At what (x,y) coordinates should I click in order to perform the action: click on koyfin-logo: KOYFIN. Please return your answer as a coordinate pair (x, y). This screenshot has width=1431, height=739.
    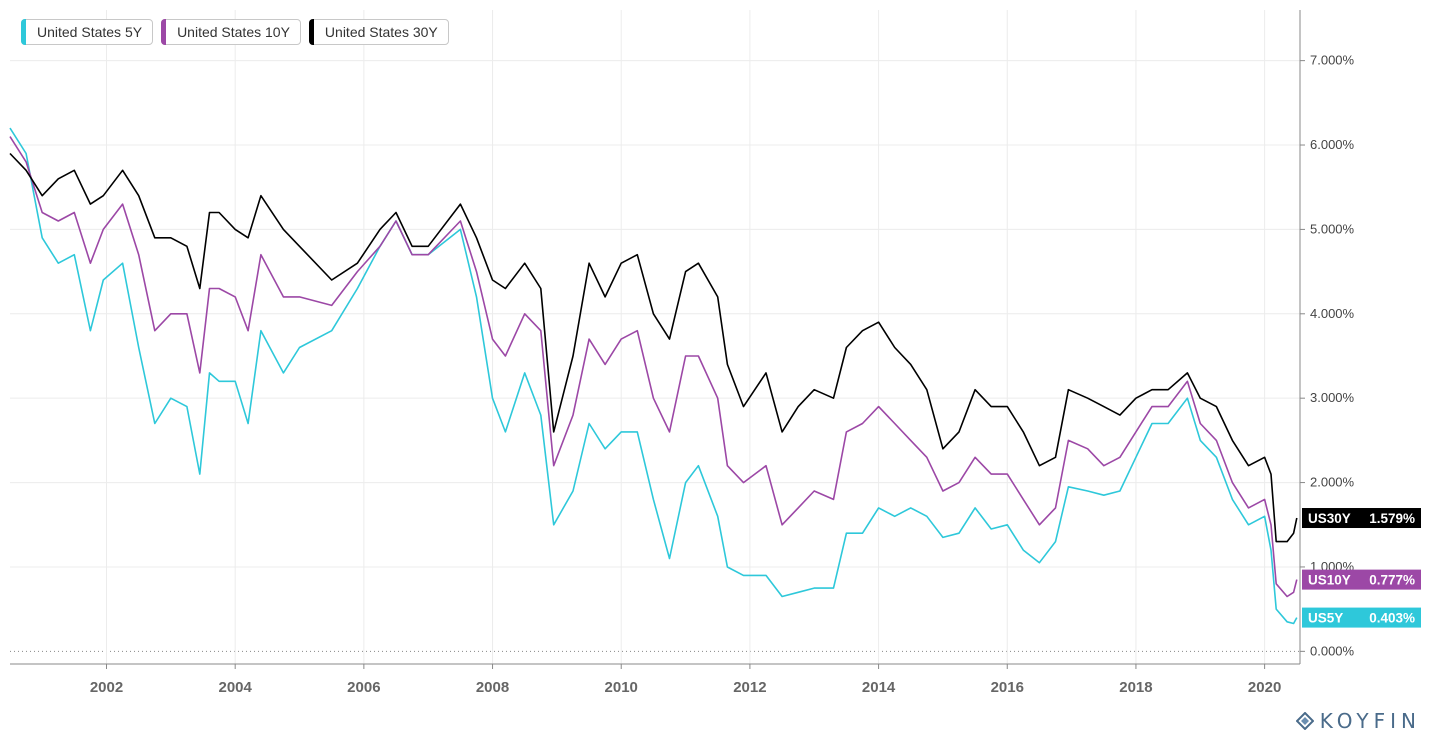
    Looking at the image, I should click on (1358, 721).